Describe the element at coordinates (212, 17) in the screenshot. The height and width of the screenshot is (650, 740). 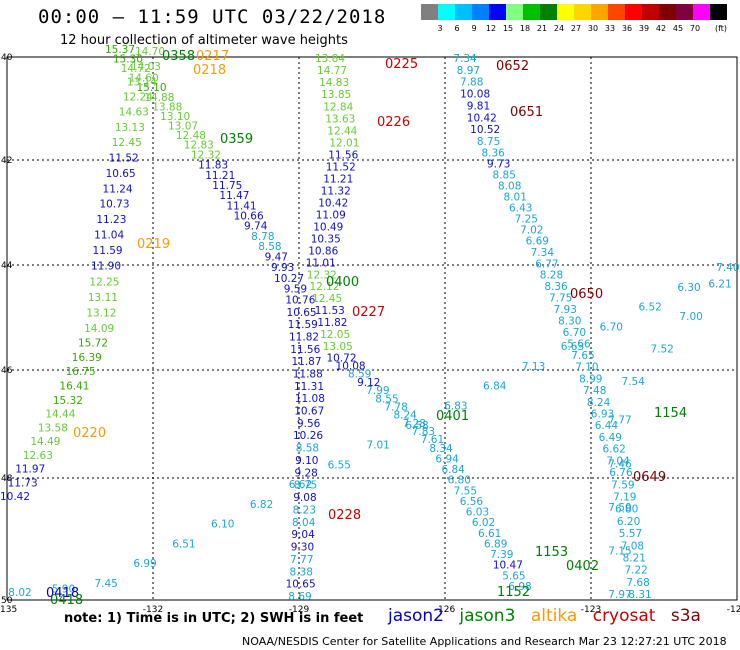
I see `page-title: 00:00 – 11:59 UTC 03/22/2018` at that location.